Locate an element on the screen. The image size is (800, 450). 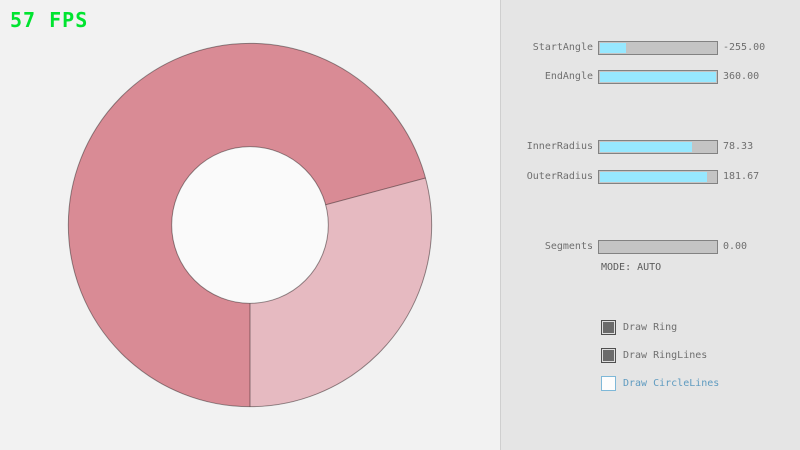
outer-radius-slider is located at coordinates (658, 177).